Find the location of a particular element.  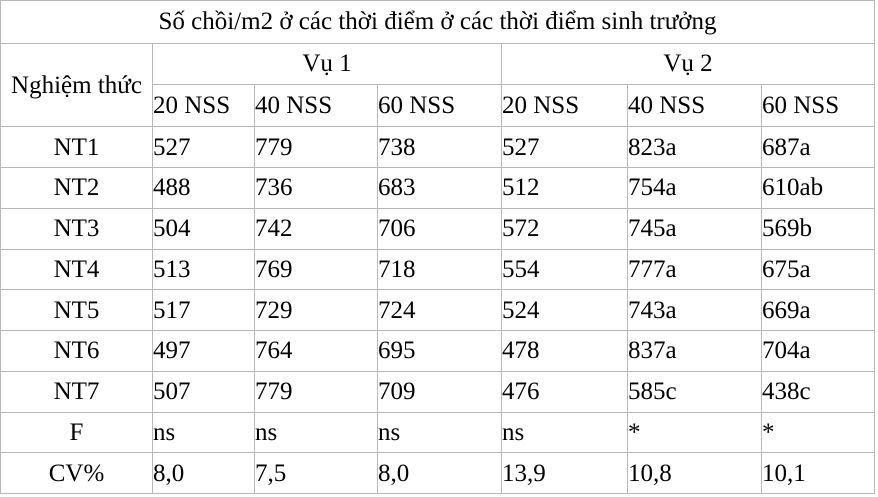

table-cell: 517 is located at coordinates (203, 310).